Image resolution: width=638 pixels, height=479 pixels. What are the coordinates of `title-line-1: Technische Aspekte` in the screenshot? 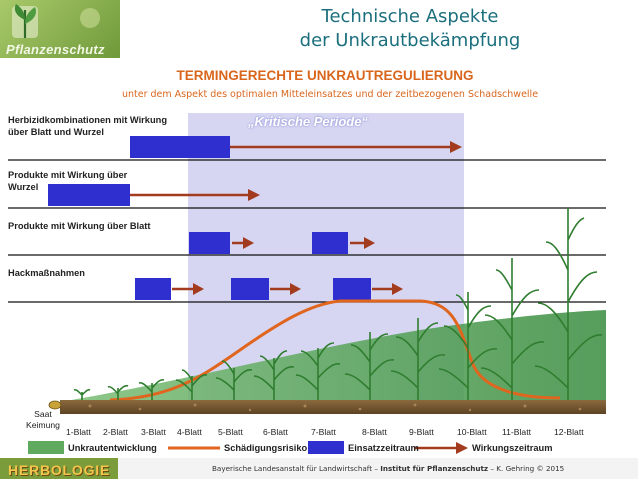 It's located at (410, 16).